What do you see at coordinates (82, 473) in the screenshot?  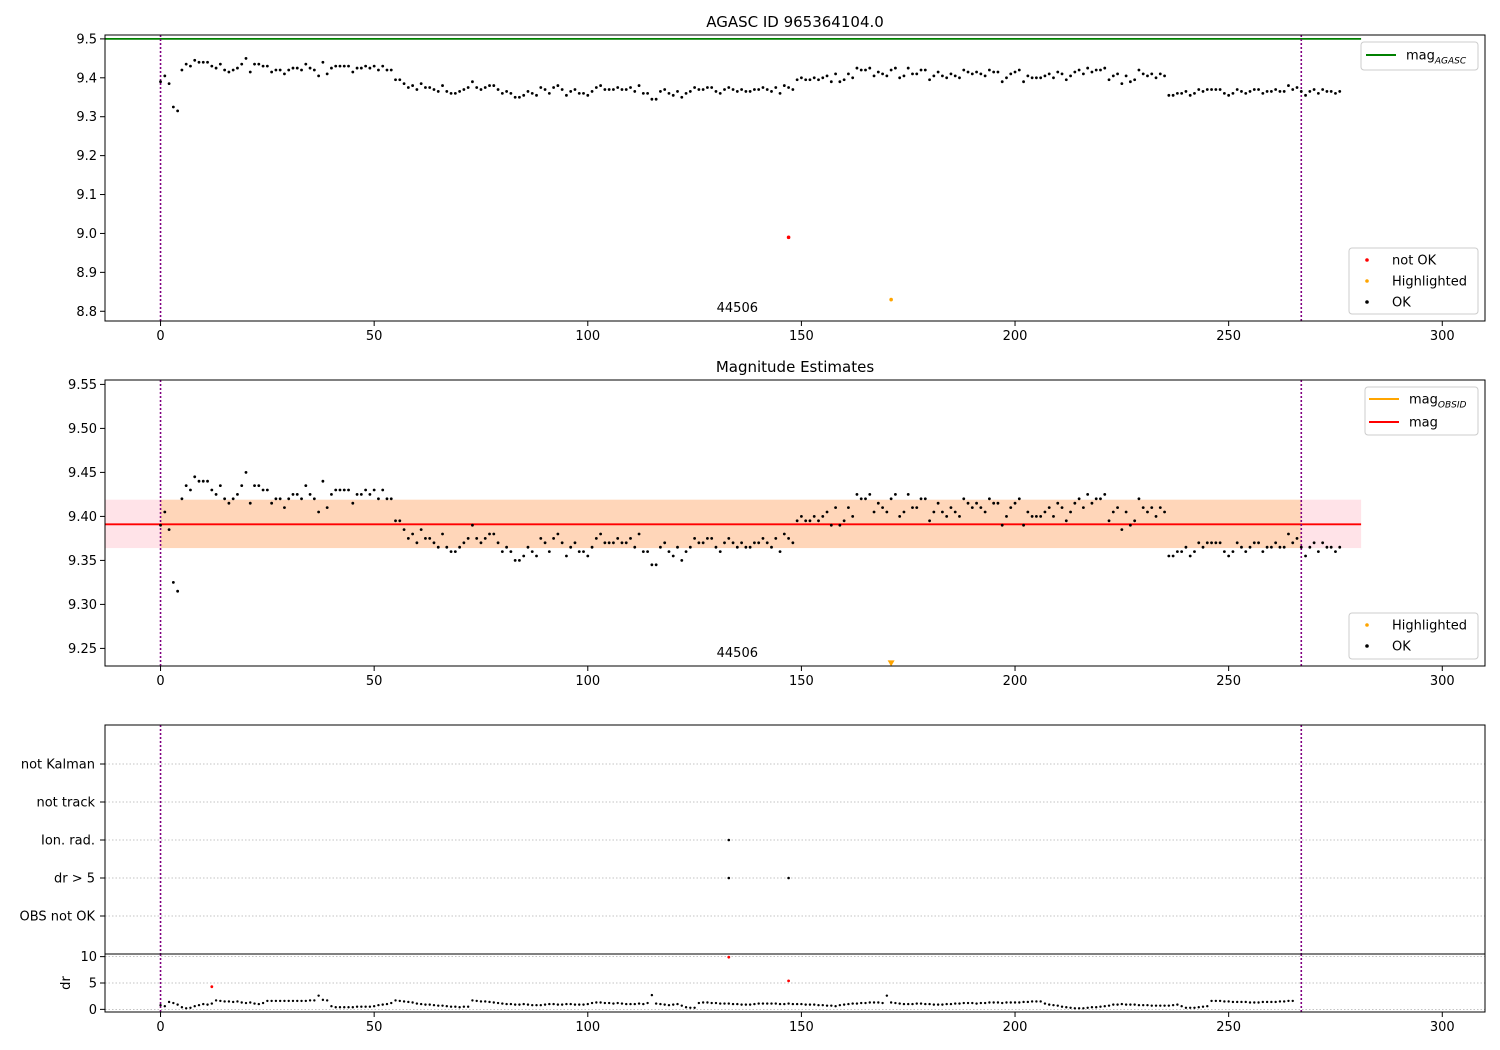 I see `y-tick-label: 9.45` at bounding box center [82, 473].